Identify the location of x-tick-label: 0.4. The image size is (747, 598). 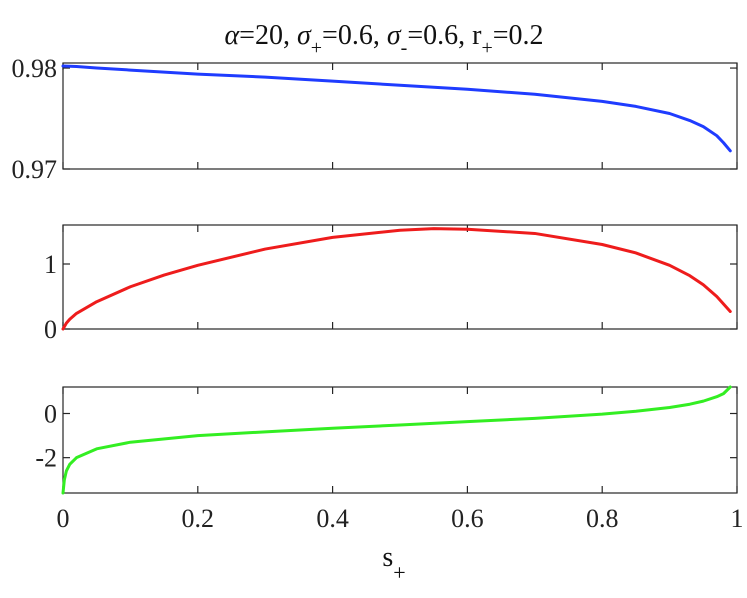
(332, 518).